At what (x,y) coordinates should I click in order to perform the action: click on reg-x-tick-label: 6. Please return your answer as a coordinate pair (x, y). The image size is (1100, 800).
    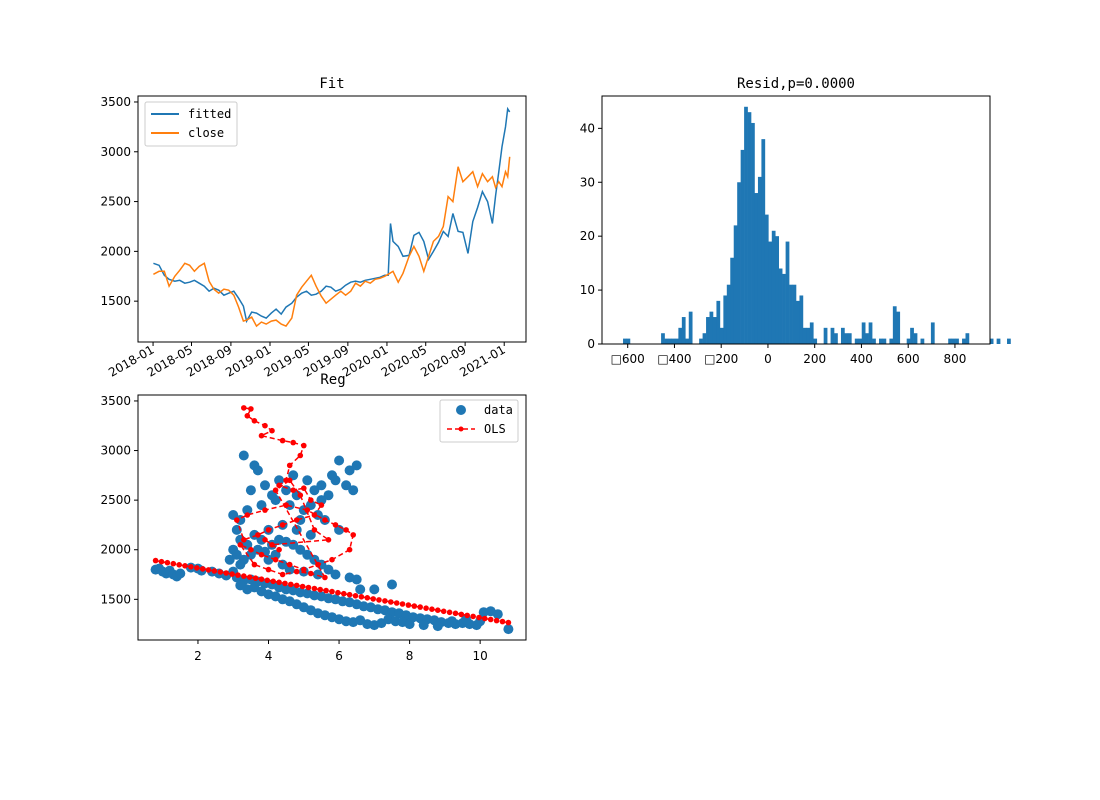
    Looking at the image, I should click on (339, 656).